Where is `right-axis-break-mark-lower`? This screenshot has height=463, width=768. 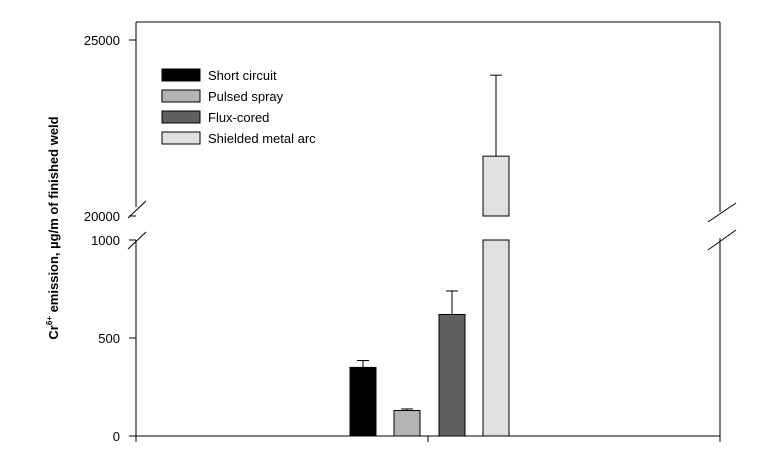 right-axis-break-mark-lower is located at coordinates (722, 240).